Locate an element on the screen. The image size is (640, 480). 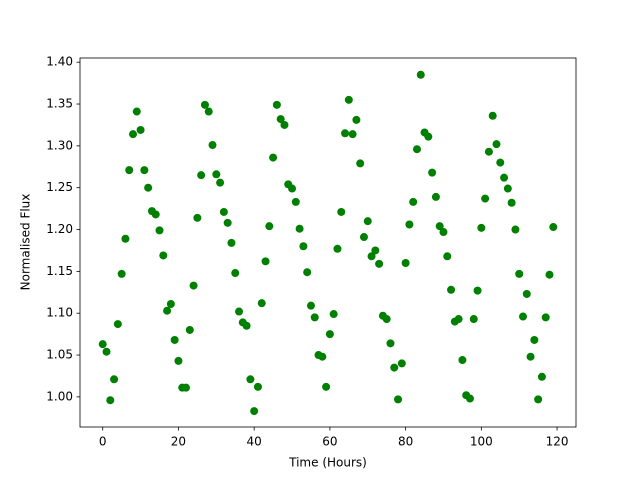
y-tick-label: 1.20 is located at coordinates (59, 229).